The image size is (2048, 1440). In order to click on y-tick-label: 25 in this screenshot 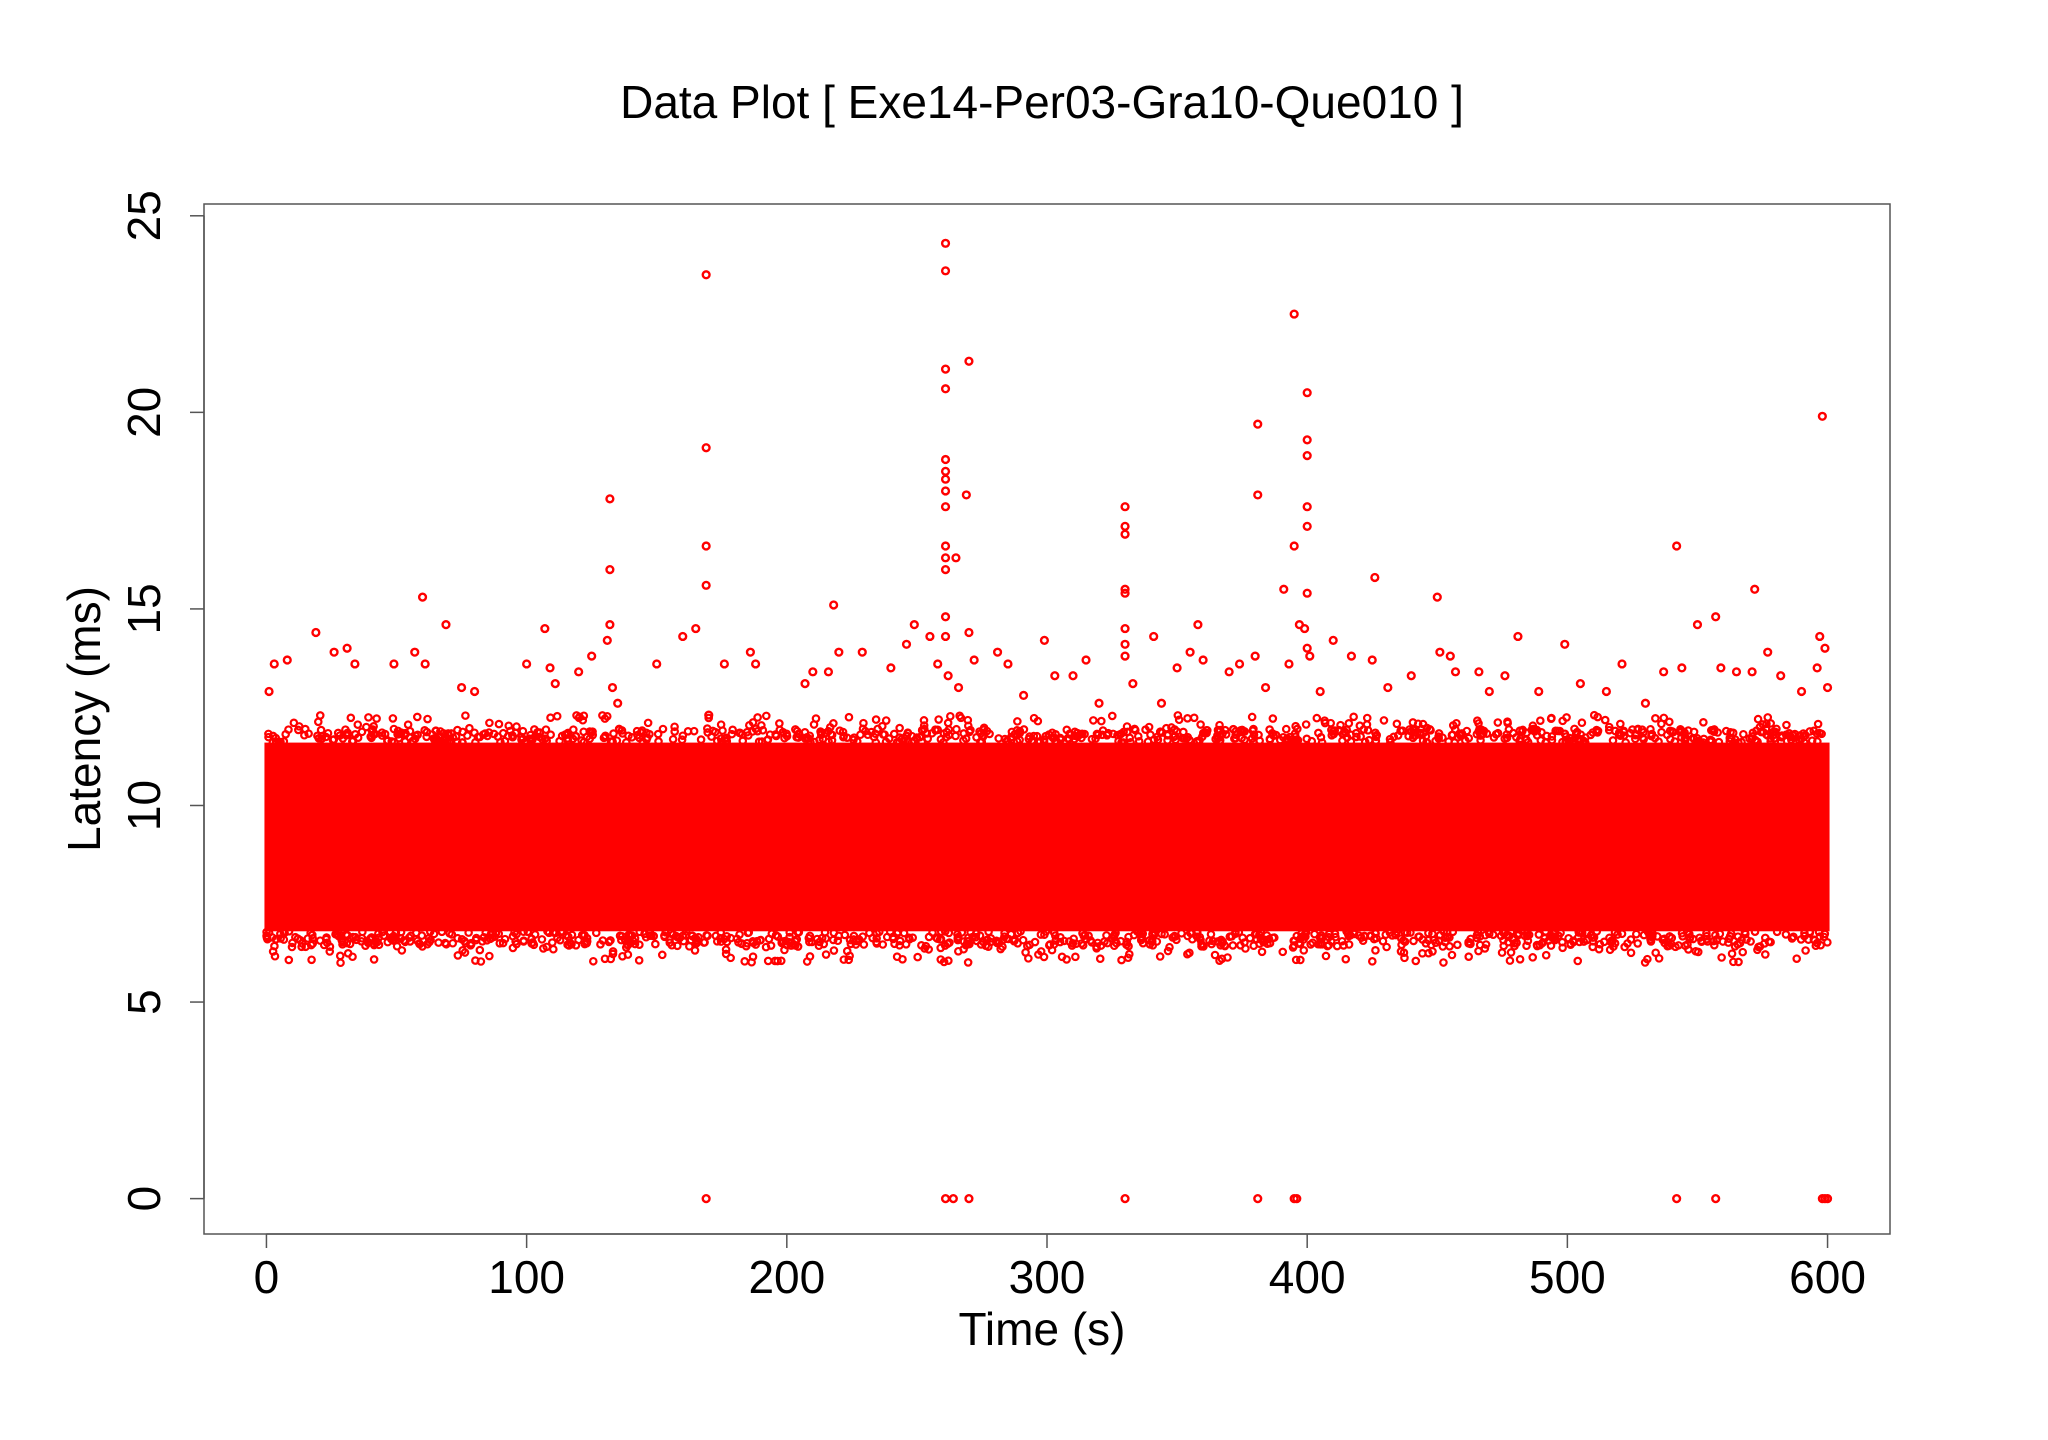, I will do `click(144, 215)`.